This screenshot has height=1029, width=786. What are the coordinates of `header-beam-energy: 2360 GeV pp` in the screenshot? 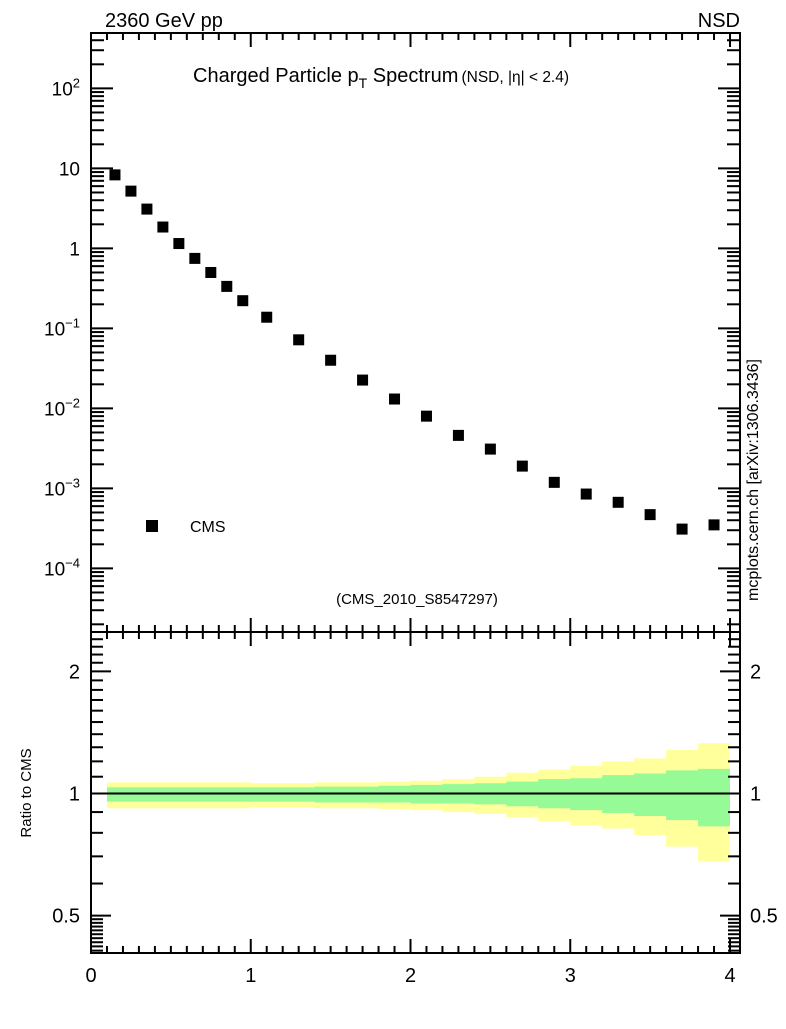 It's located at (164, 21).